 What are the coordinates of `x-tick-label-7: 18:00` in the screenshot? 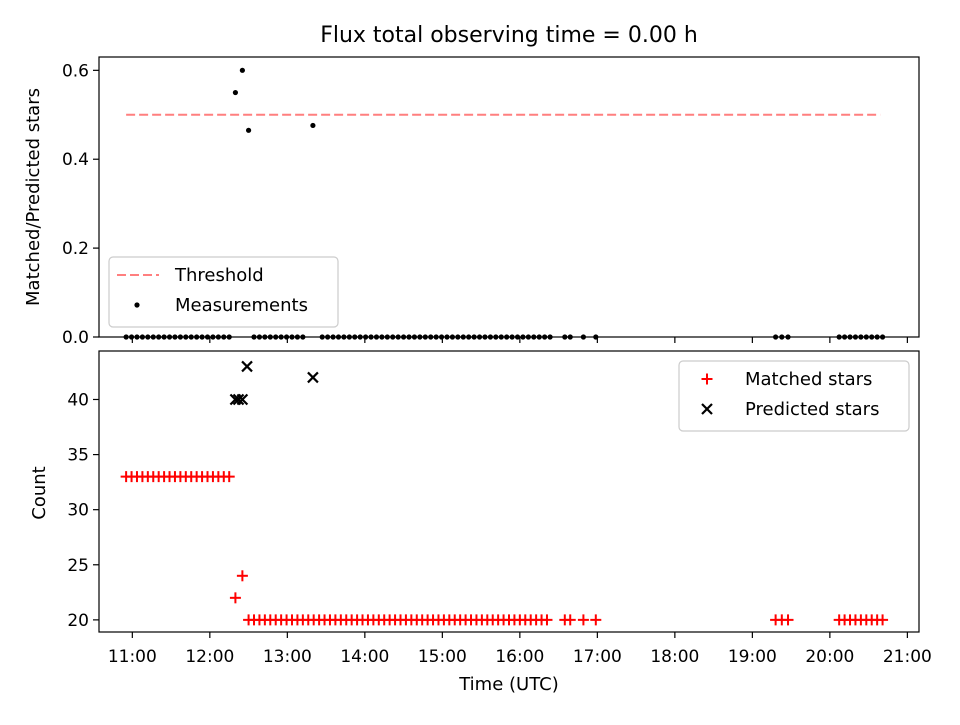 It's located at (674, 657).